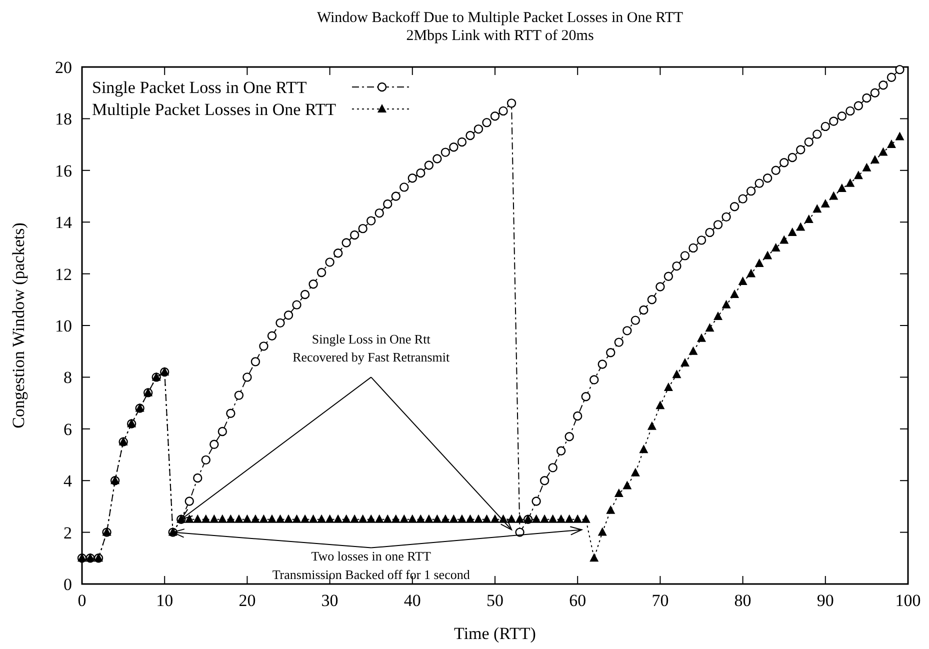 The image size is (929, 649). What do you see at coordinates (743, 600) in the screenshot?
I see `x-tick-label: 80` at bounding box center [743, 600].